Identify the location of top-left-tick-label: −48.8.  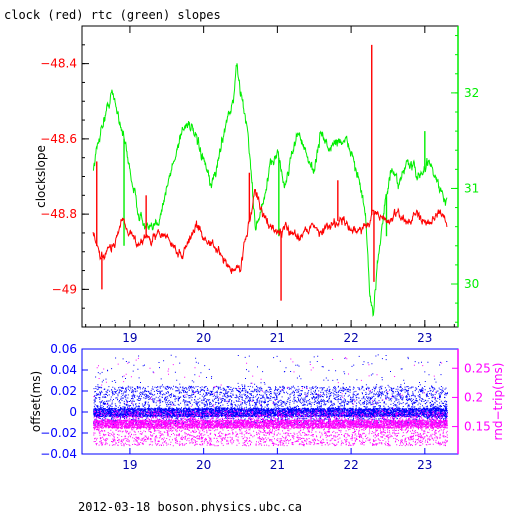
(58, 214).